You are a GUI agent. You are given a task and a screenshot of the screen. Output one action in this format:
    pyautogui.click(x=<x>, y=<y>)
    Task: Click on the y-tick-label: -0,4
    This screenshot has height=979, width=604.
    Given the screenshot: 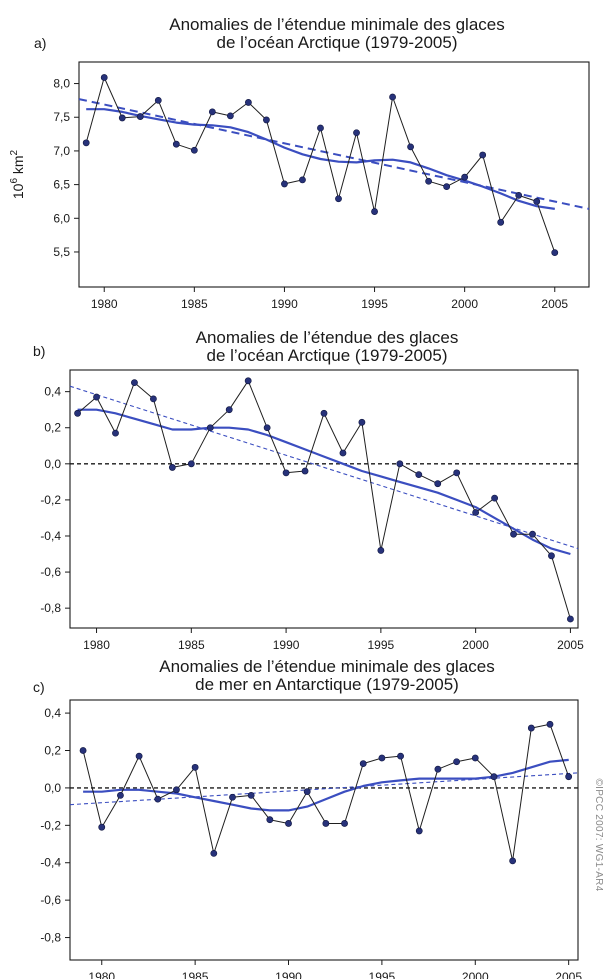 What is the action you would take?
    pyautogui.click(x=50, y=536)
    